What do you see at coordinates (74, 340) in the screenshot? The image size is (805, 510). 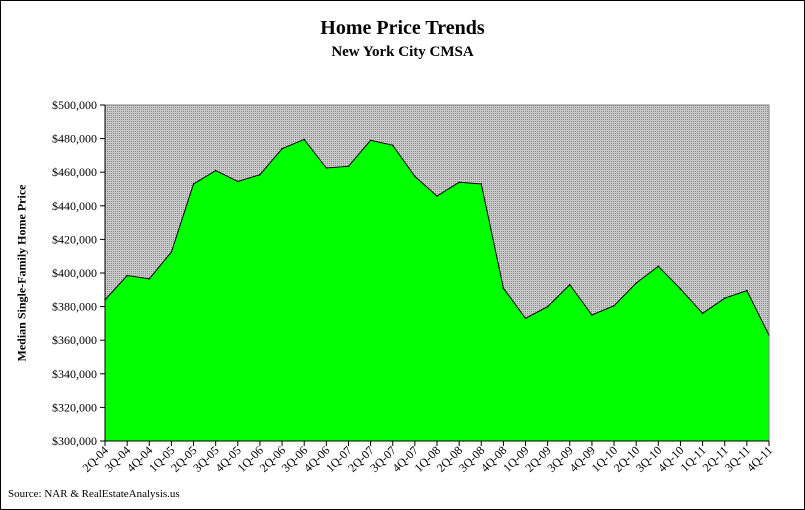 I see `y-tick-label: $360,000` at bounding box center [74, 340].